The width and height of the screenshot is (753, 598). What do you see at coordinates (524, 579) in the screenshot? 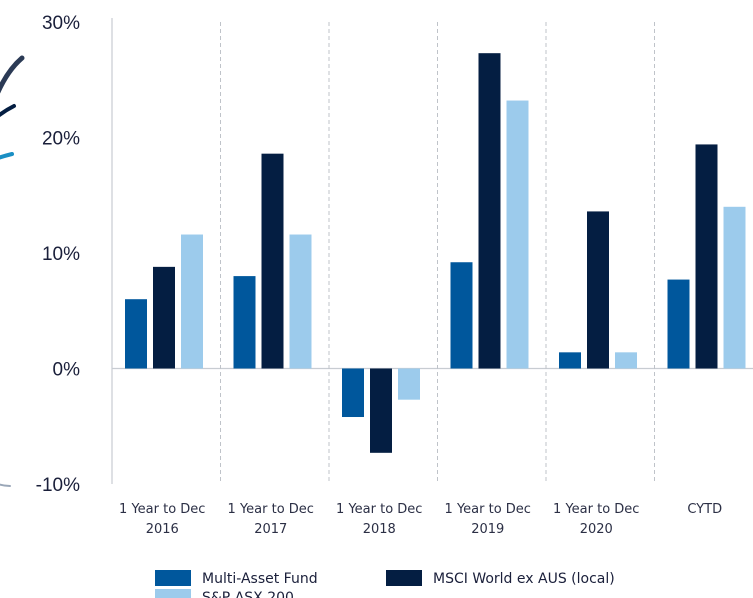
I see `legend-label: MSCI World ex AUS (local)` at bounding box center [524, 579].